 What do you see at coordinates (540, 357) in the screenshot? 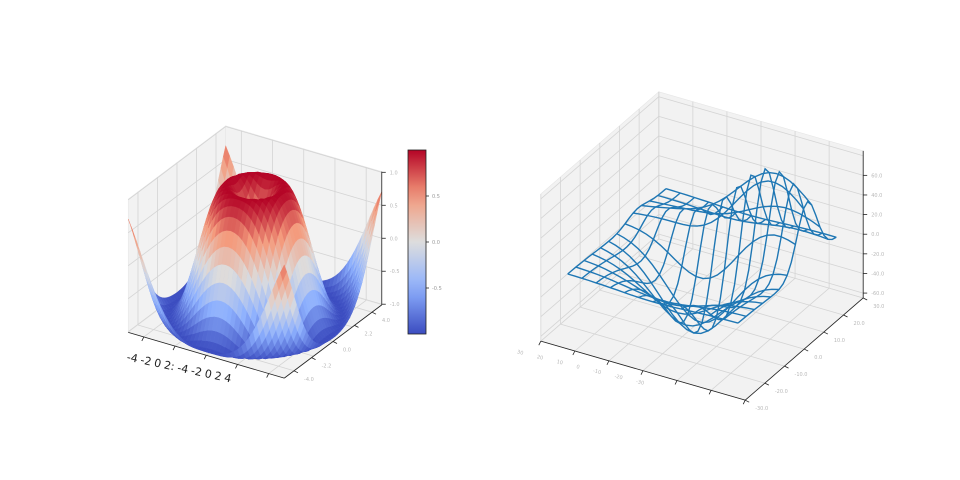
I see `x-tick-label: 20` at bounding box center [540, 357].